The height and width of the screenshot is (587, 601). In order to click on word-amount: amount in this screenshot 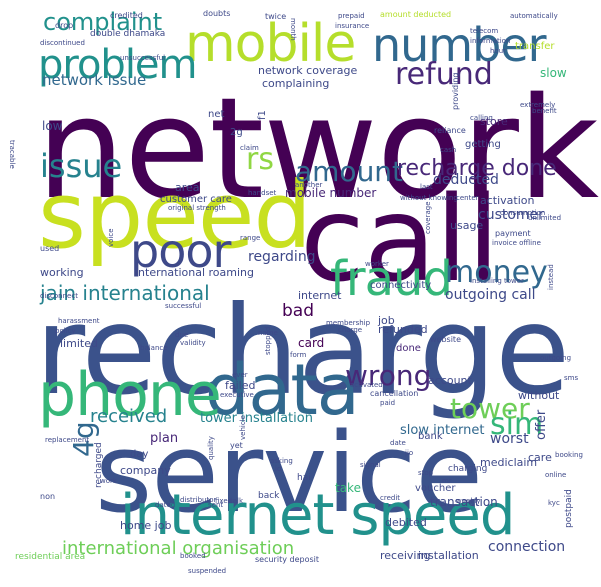, I will do `click(349, 171)`.